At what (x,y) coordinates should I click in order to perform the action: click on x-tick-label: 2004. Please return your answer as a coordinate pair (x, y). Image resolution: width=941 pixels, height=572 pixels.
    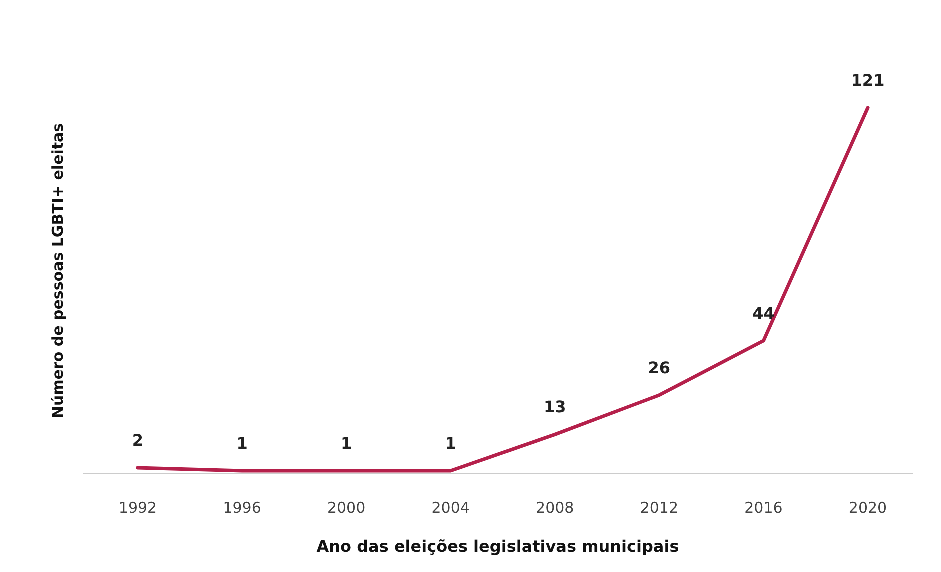
    Looking at the image, I should click on (451, 508).